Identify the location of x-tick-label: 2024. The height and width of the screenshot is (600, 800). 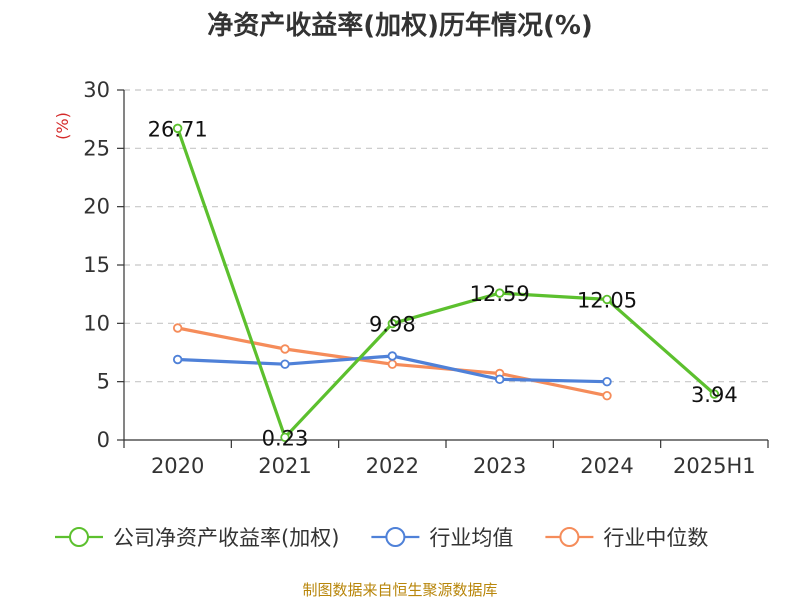
(606, 466).